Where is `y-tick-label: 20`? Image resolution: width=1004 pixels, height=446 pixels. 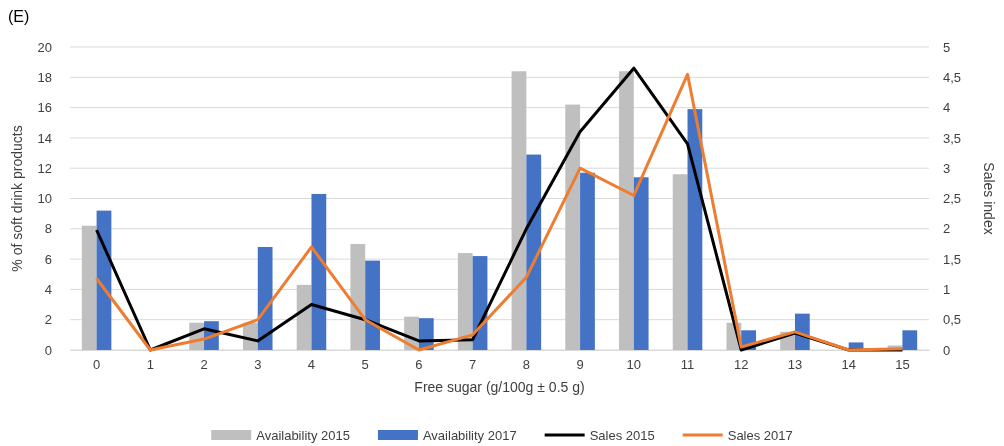 y-tick-label: 20 is located at coordinates (44, 47).